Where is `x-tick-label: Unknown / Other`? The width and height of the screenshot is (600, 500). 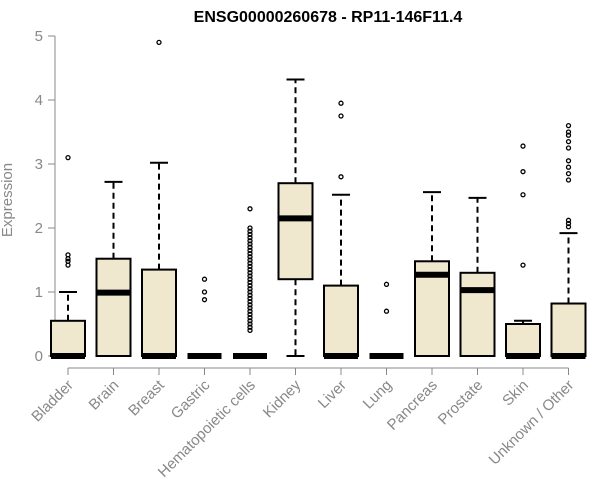
x-tick-label: Unknown / Other is located at coordinates (532, 423).